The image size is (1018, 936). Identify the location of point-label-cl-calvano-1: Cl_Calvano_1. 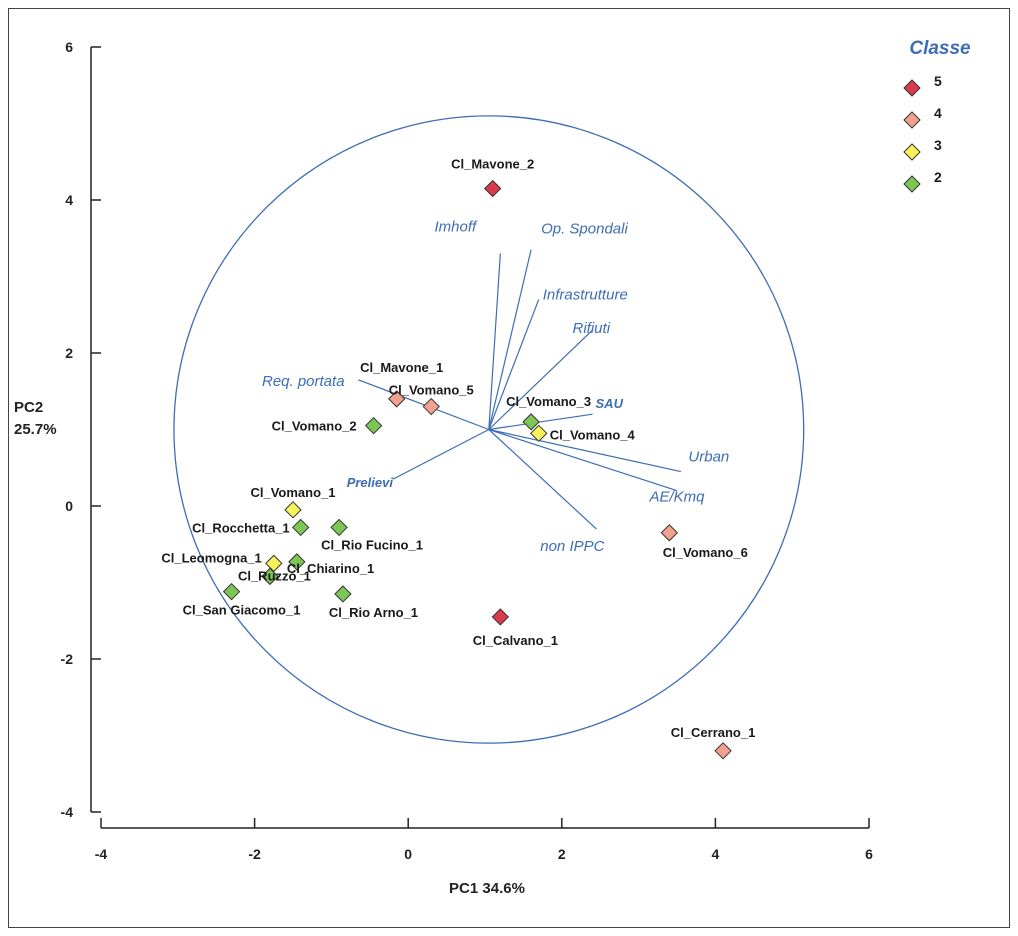
(515, 640).